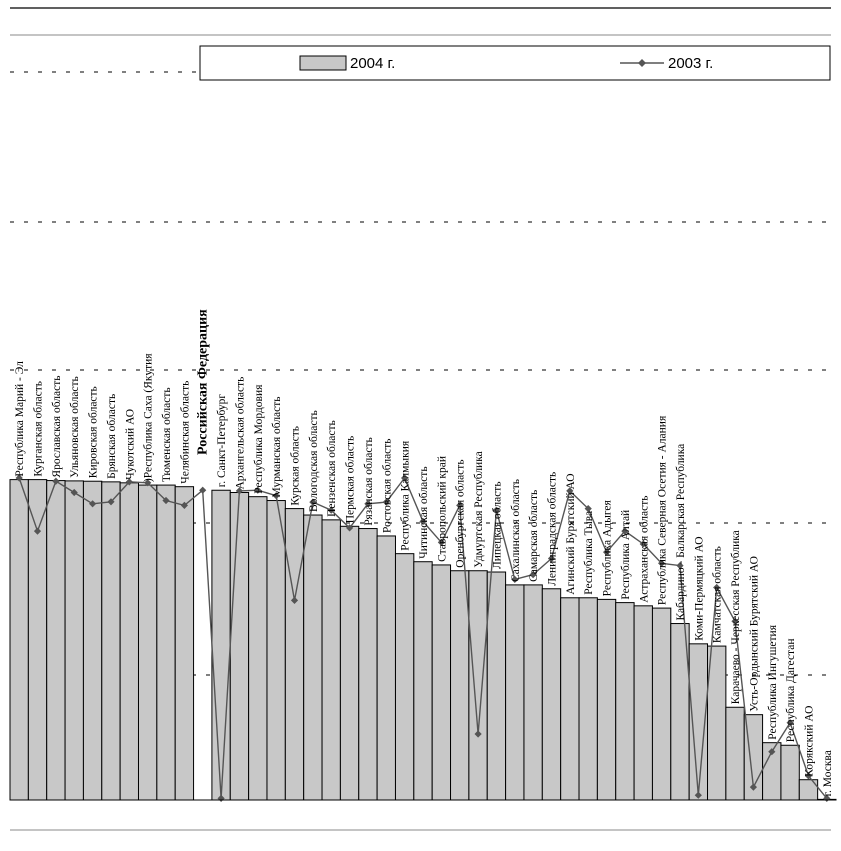 This screenshot has height=851, width=841. What do you see at coordinates (791, 691) in the screenshot?
I see `category-label: Республика Дагестан` at bounding box center [791, 691].